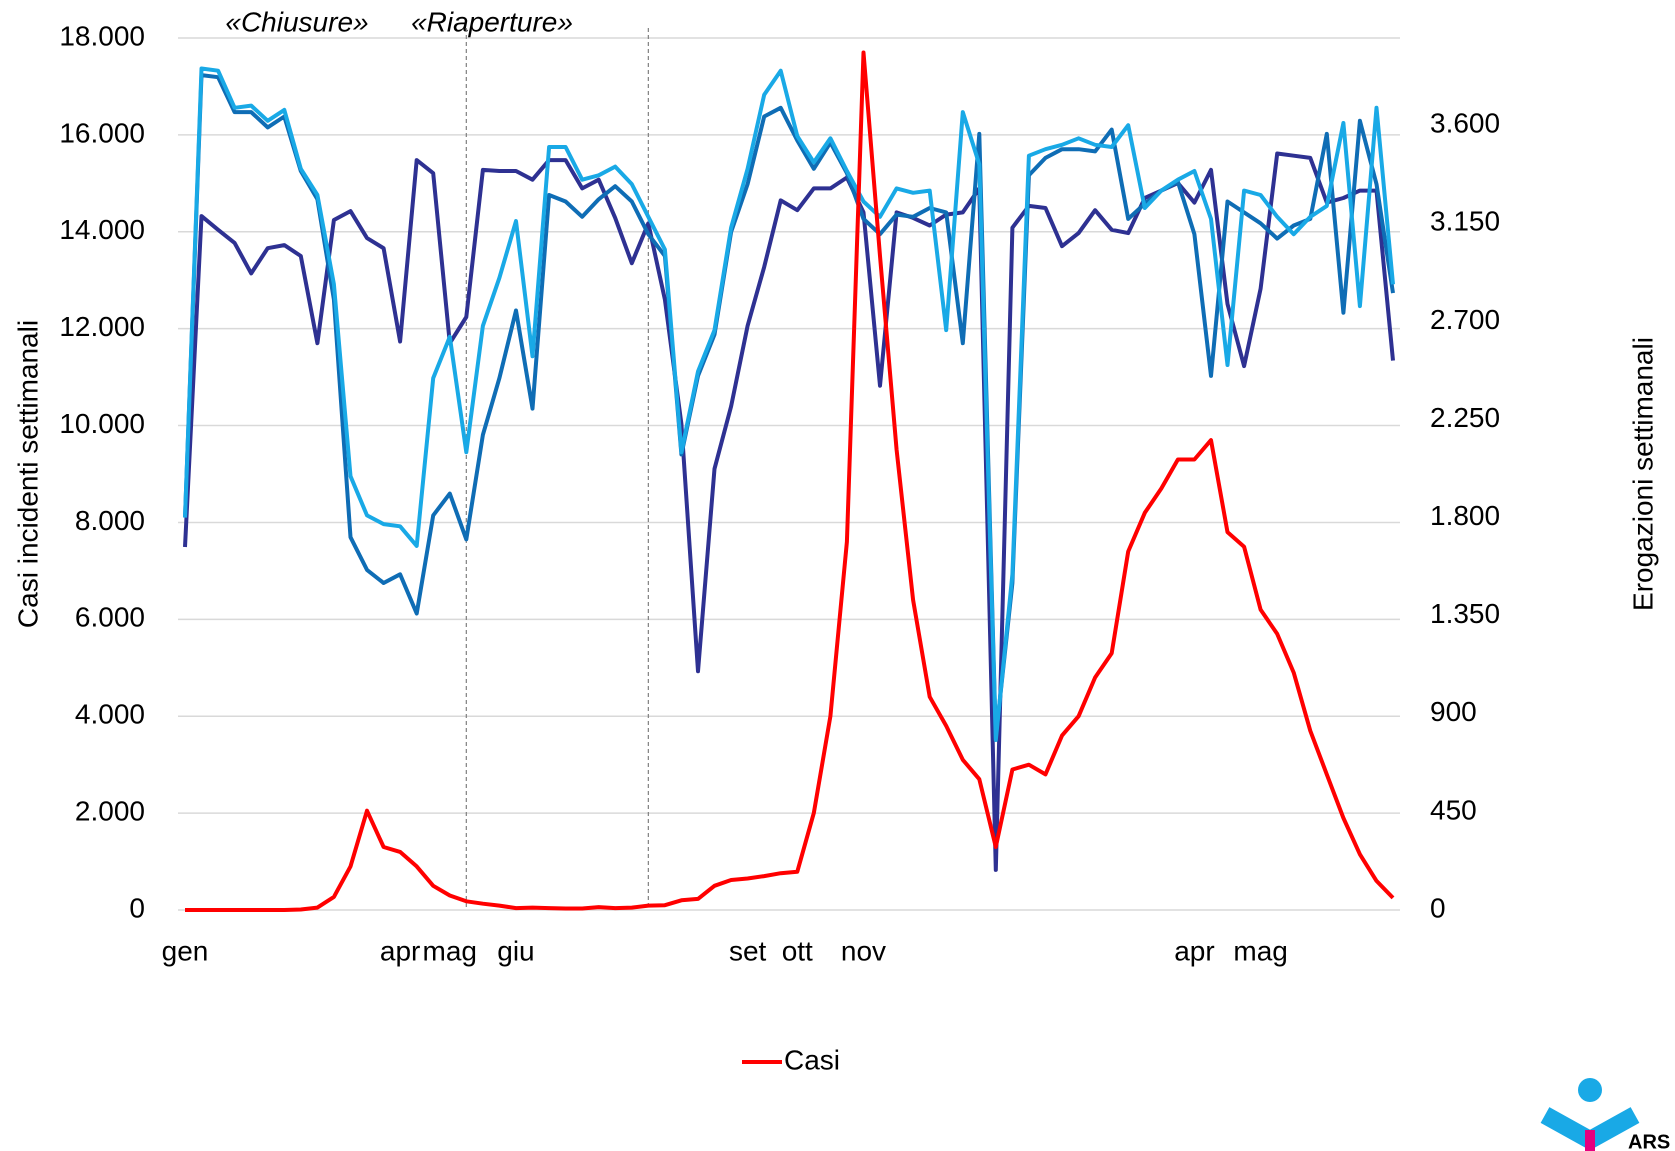  I want to click on y-tick-label: 14.000, so click(102, 229).